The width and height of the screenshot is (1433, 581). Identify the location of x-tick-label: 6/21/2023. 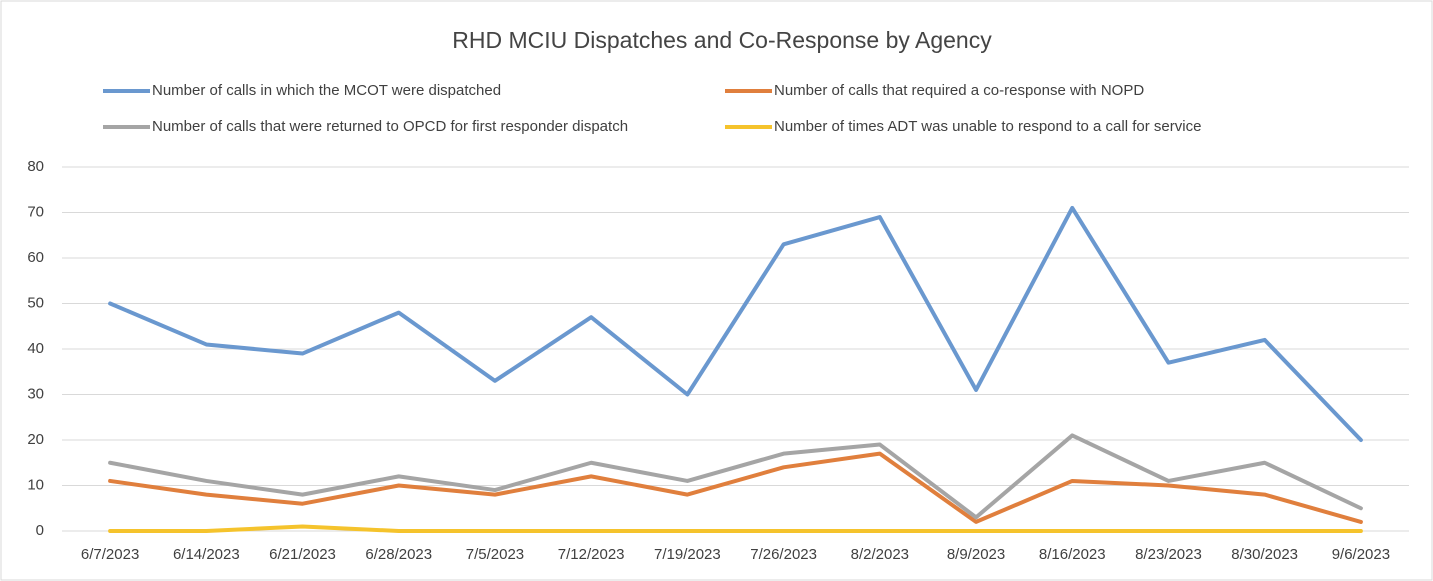
(302, 554).